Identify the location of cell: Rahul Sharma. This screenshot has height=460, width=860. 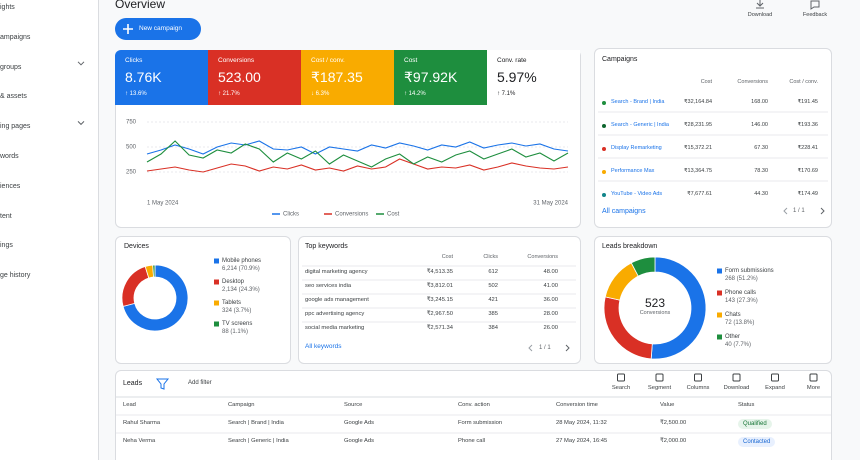
(142, 423).